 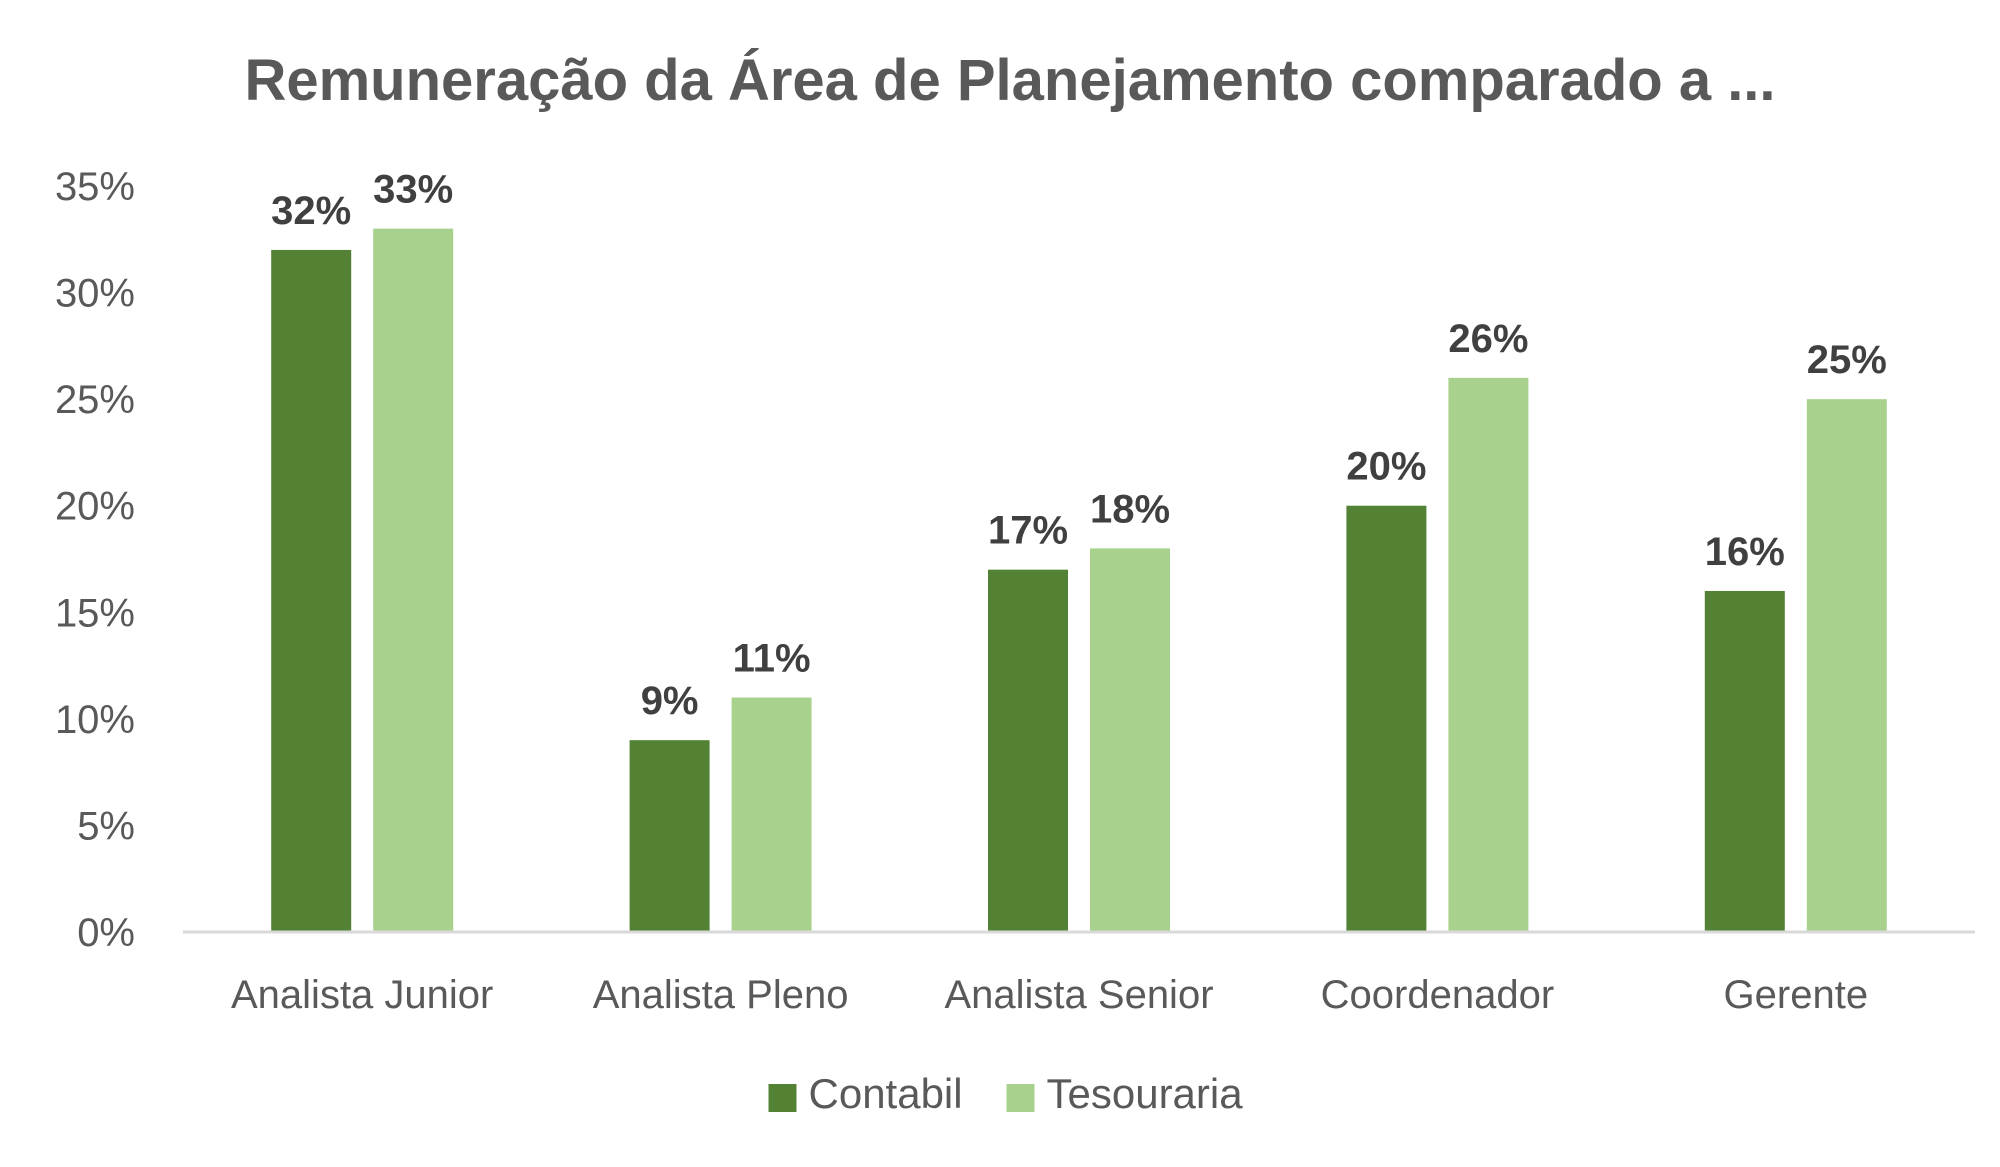 I want to click on legend-item-tesouraria: Tesouraria, so click(x=1125, y=1093).